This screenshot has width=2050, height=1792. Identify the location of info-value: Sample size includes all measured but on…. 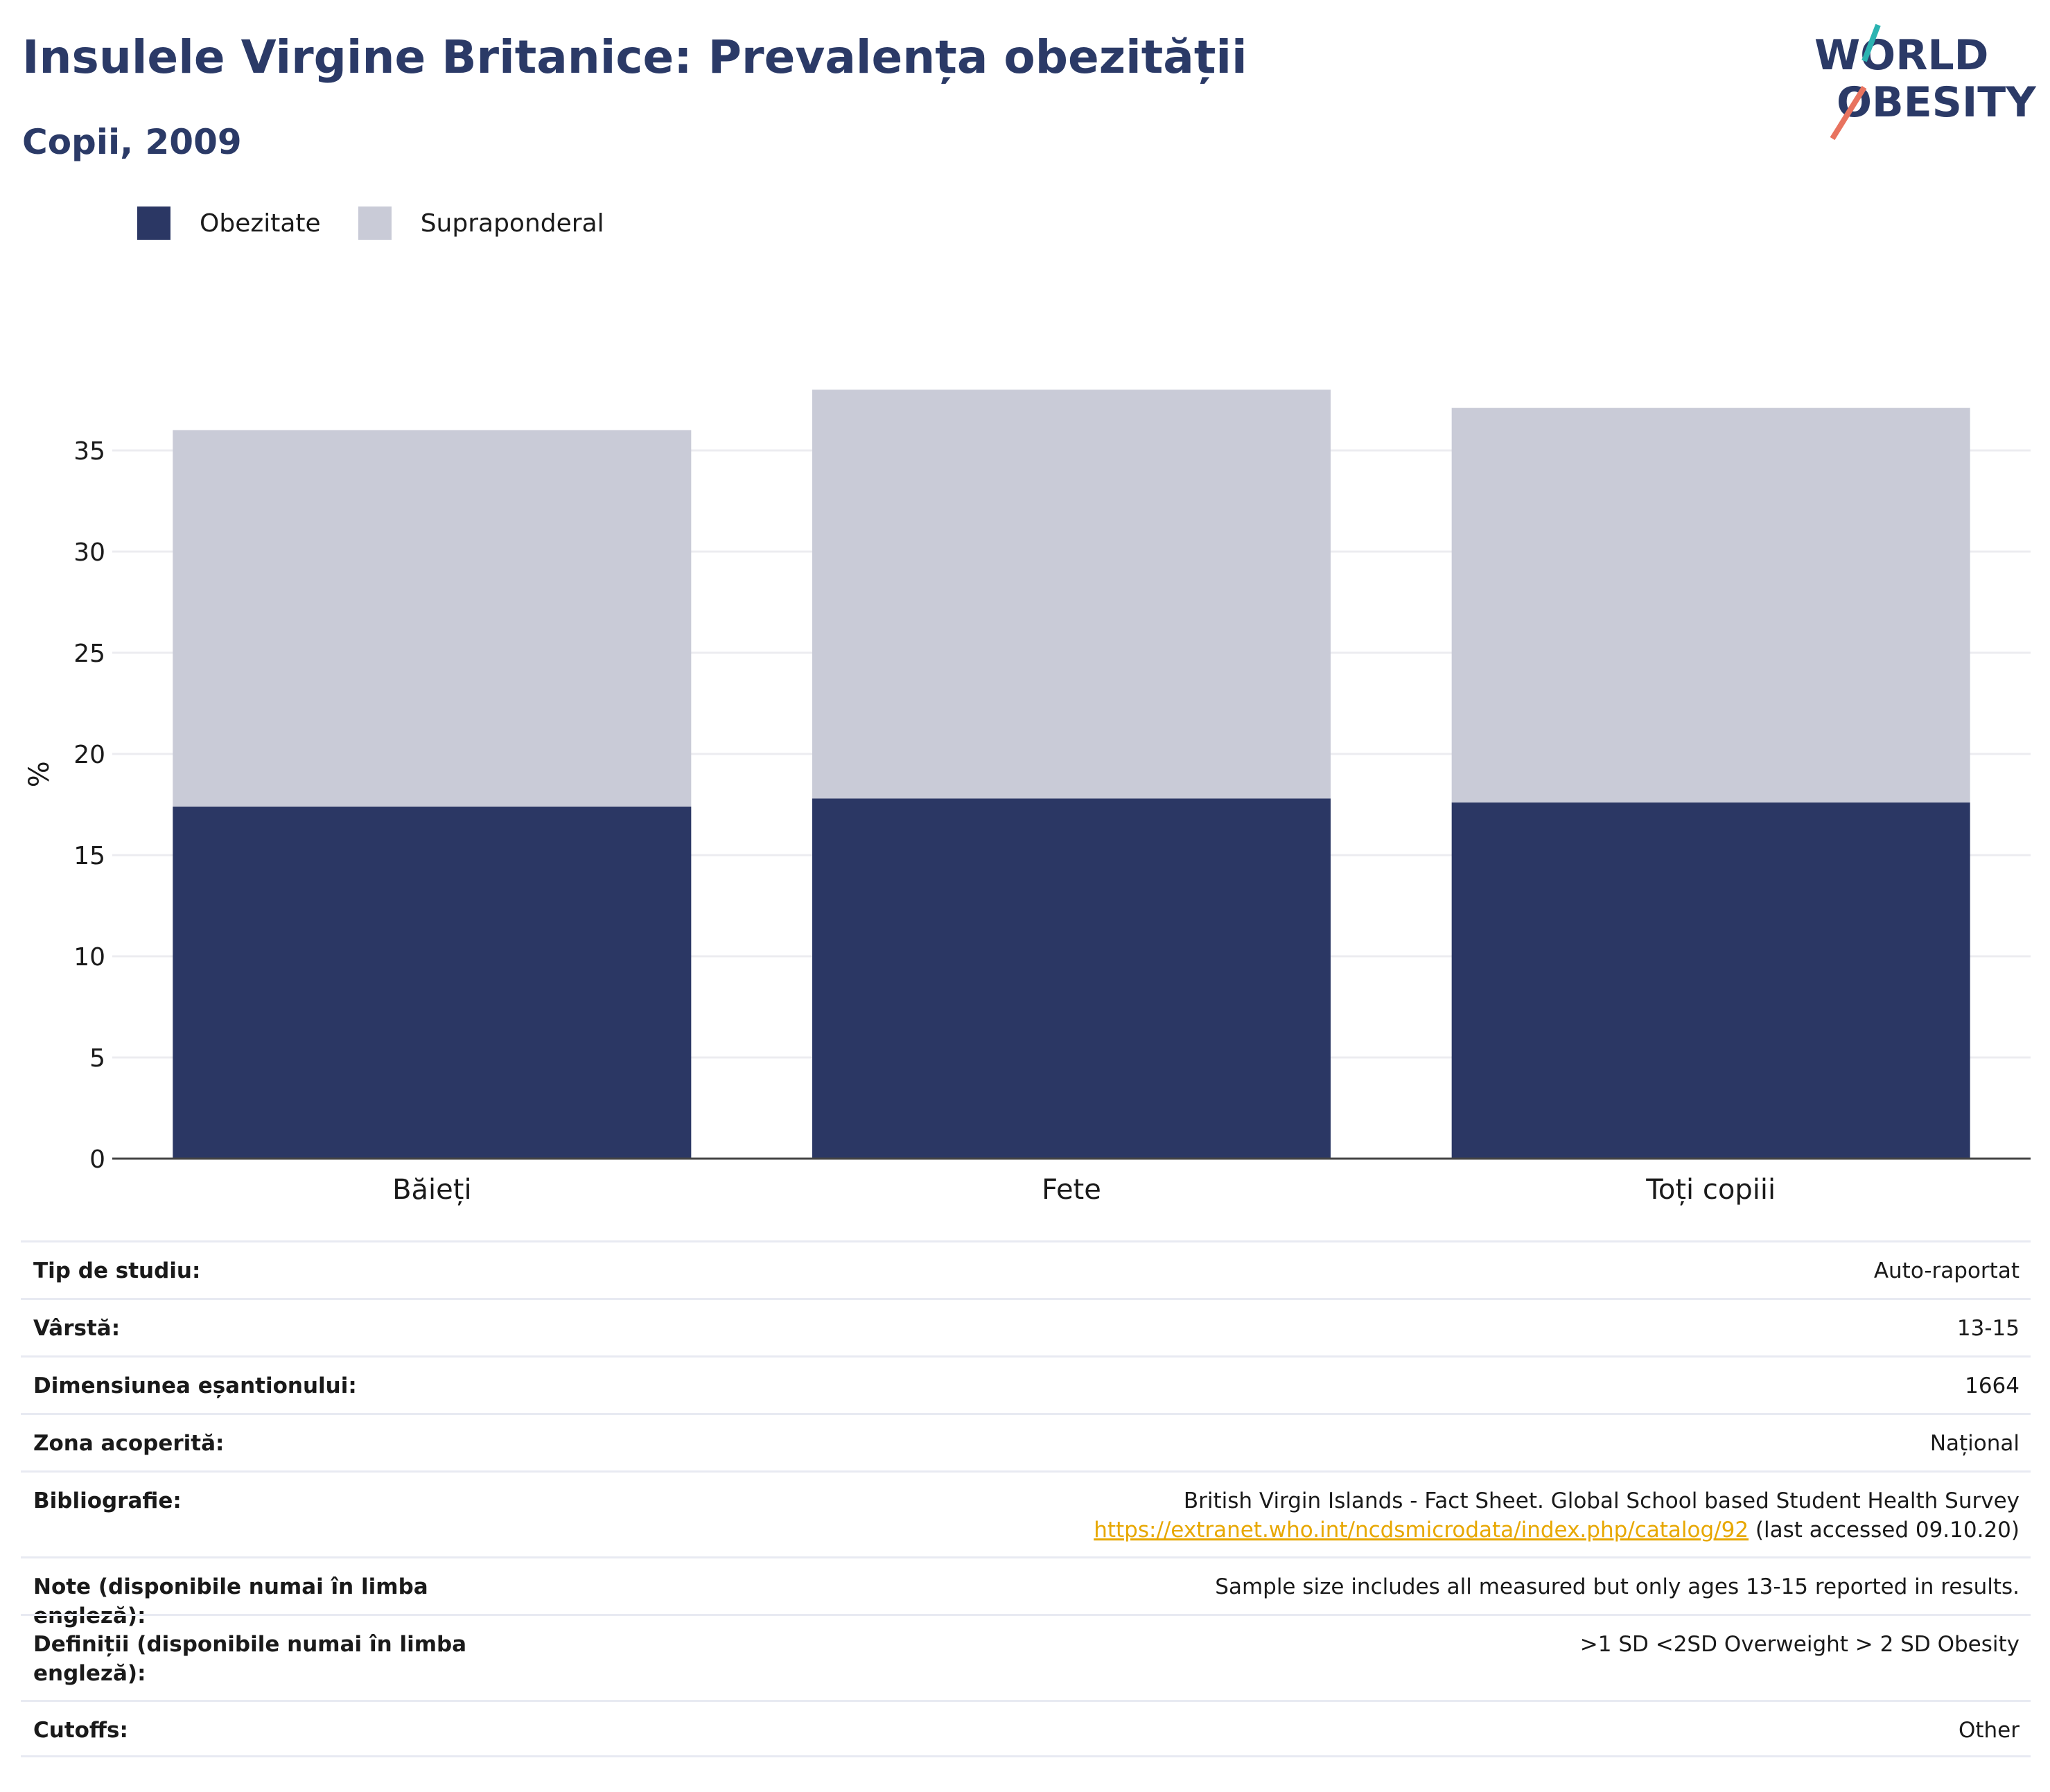
(1623, 1587).